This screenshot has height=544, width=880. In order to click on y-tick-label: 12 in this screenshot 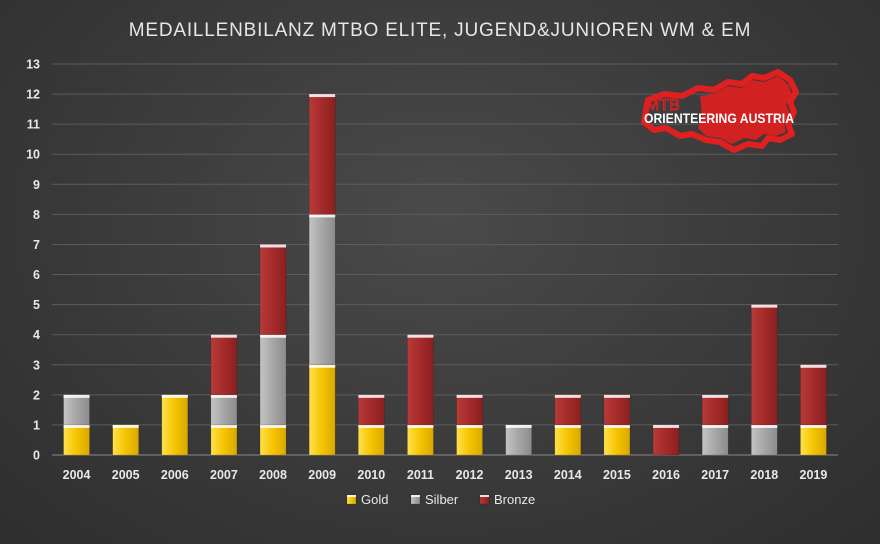, I will do `click(33, 95)`.